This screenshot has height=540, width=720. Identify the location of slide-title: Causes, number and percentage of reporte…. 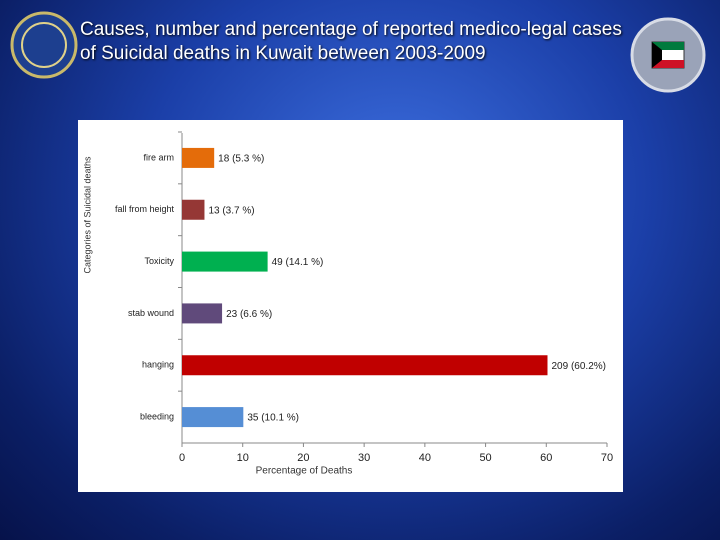
(351, 41).